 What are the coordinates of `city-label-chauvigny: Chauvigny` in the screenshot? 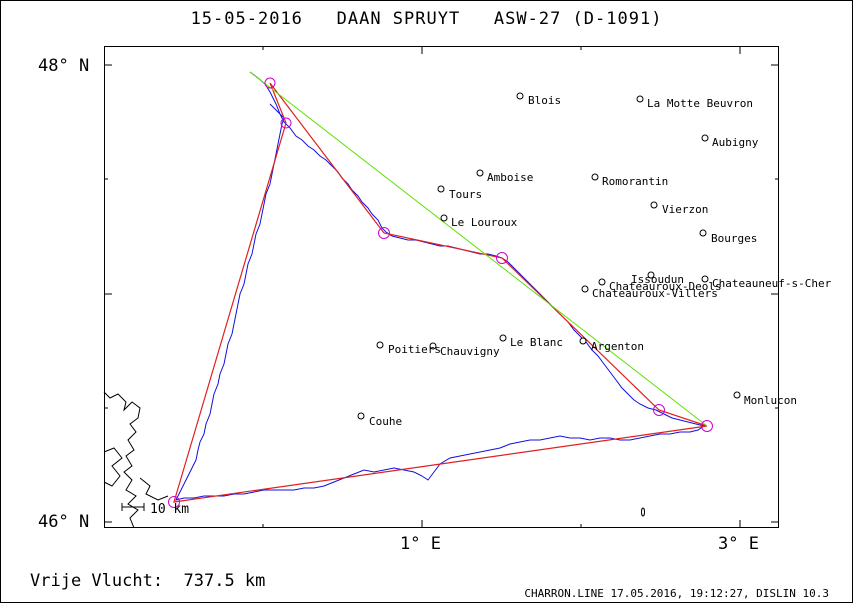 It's located at (470, 351).